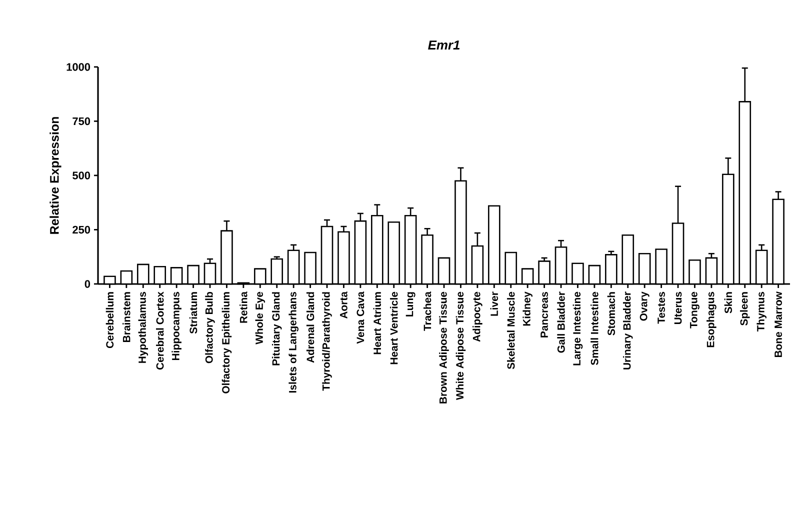  Describe the element at coordinates (193, 313) in the screenshot. I see `x-tick-label: Striatum` at that location.